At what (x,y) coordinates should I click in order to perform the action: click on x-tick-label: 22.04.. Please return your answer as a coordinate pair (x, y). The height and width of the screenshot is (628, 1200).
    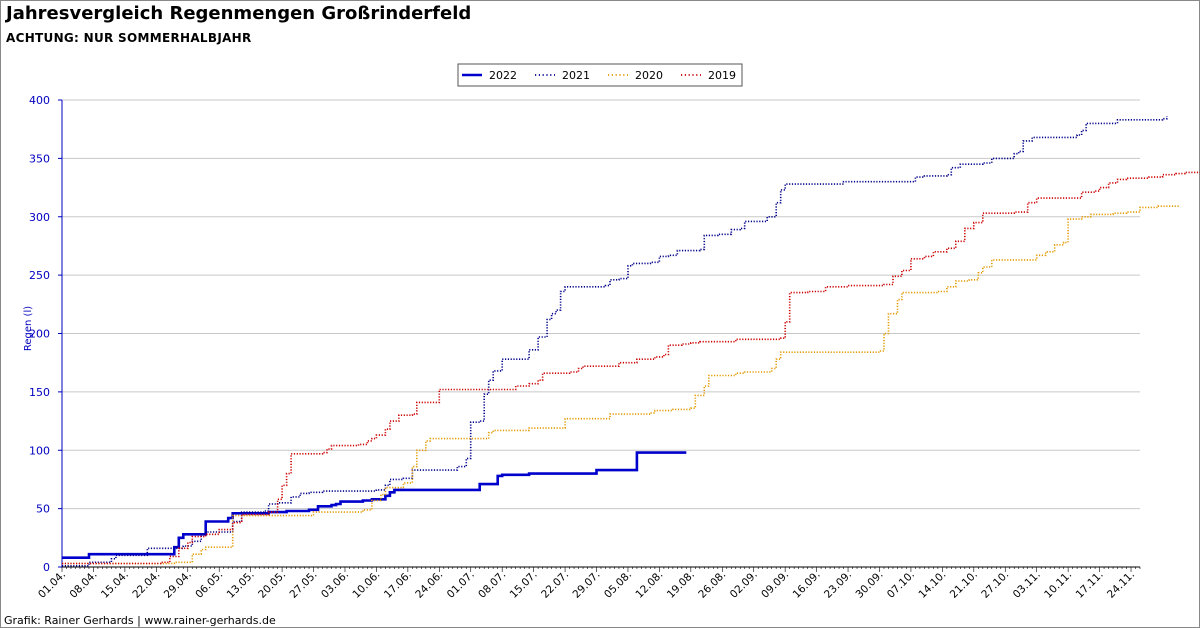
    Looking at the image, I should click on (146, 585).